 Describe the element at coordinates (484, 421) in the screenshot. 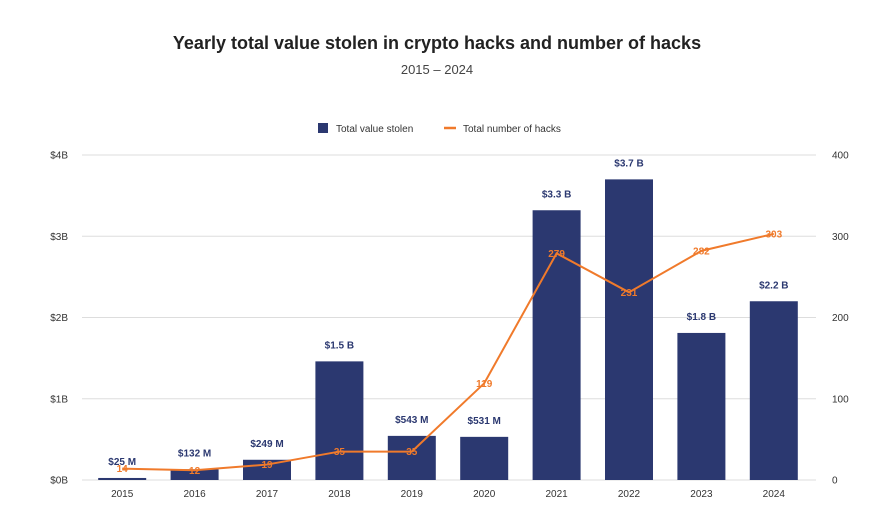

I see `bar-value-label: $531 M` at that location.